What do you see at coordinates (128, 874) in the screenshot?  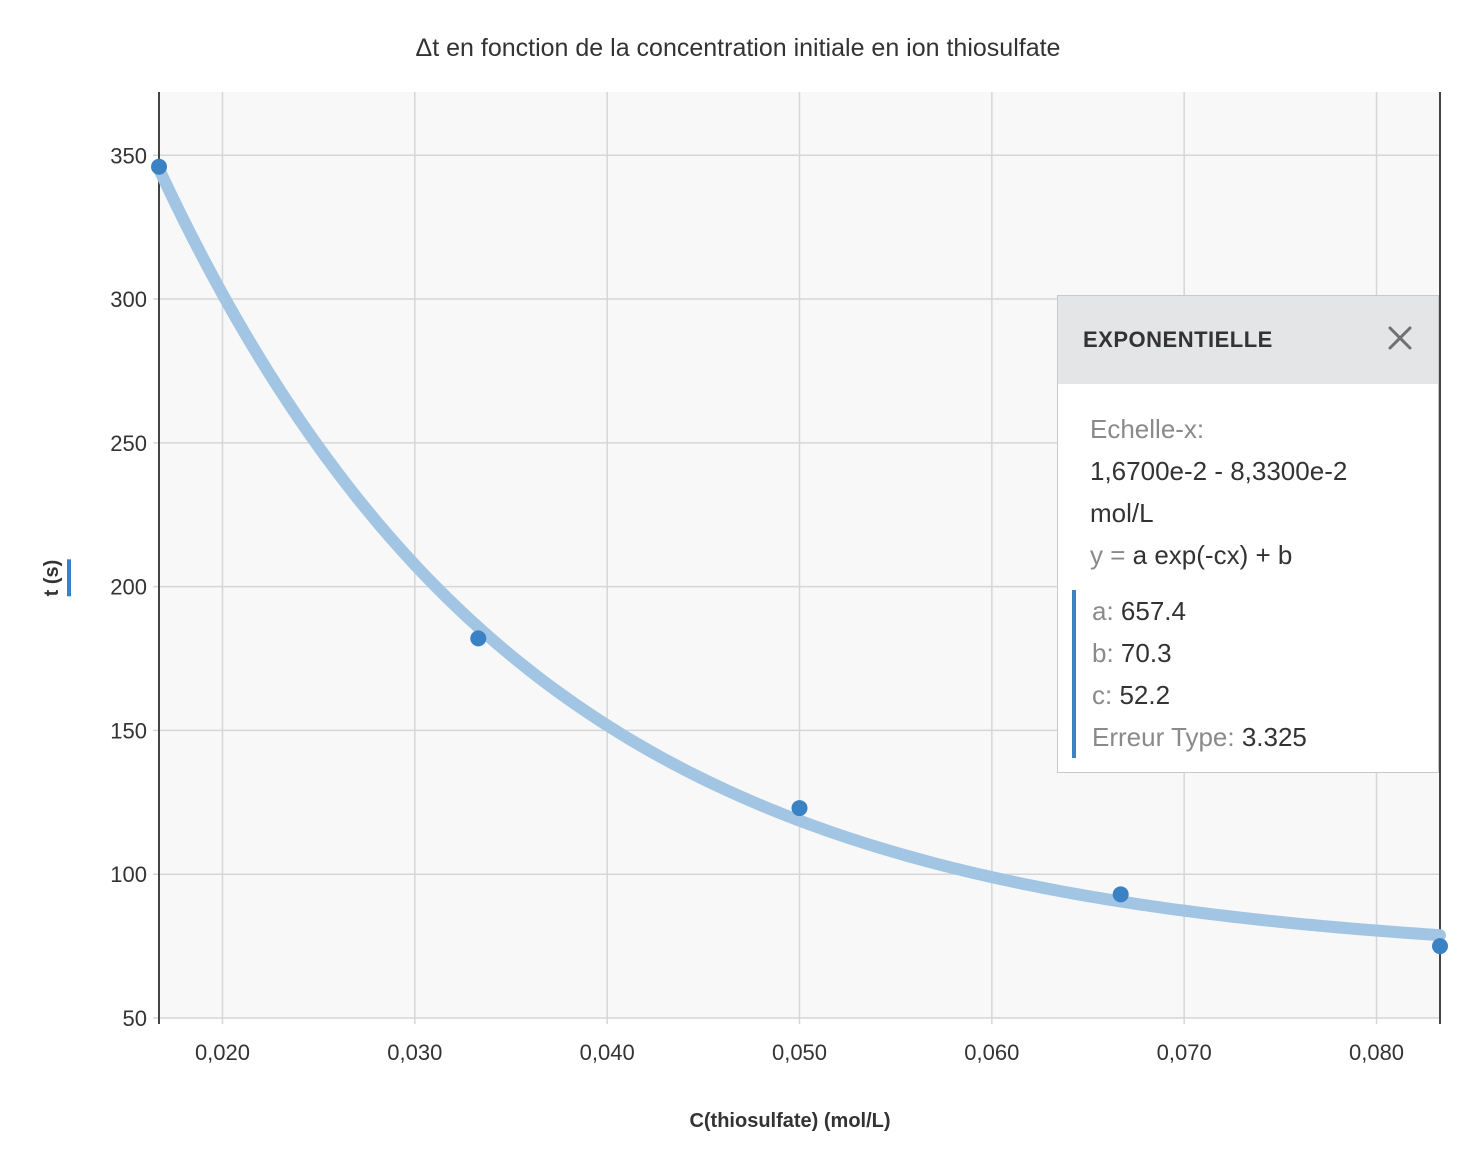 I see `y-tick-label: 100` at bounding box center [128, 874].